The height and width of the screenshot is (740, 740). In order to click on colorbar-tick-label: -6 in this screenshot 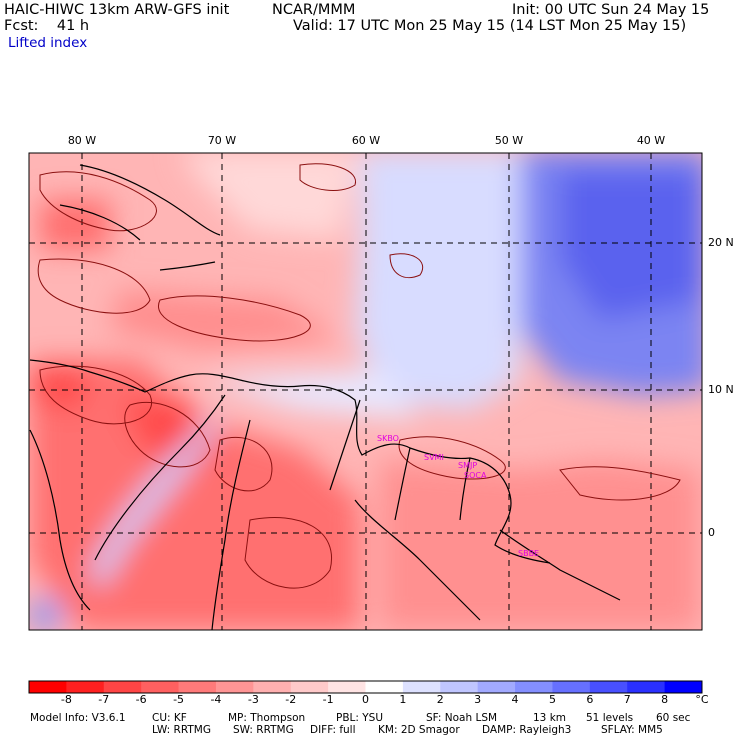, I will do `click(141, 699)`.